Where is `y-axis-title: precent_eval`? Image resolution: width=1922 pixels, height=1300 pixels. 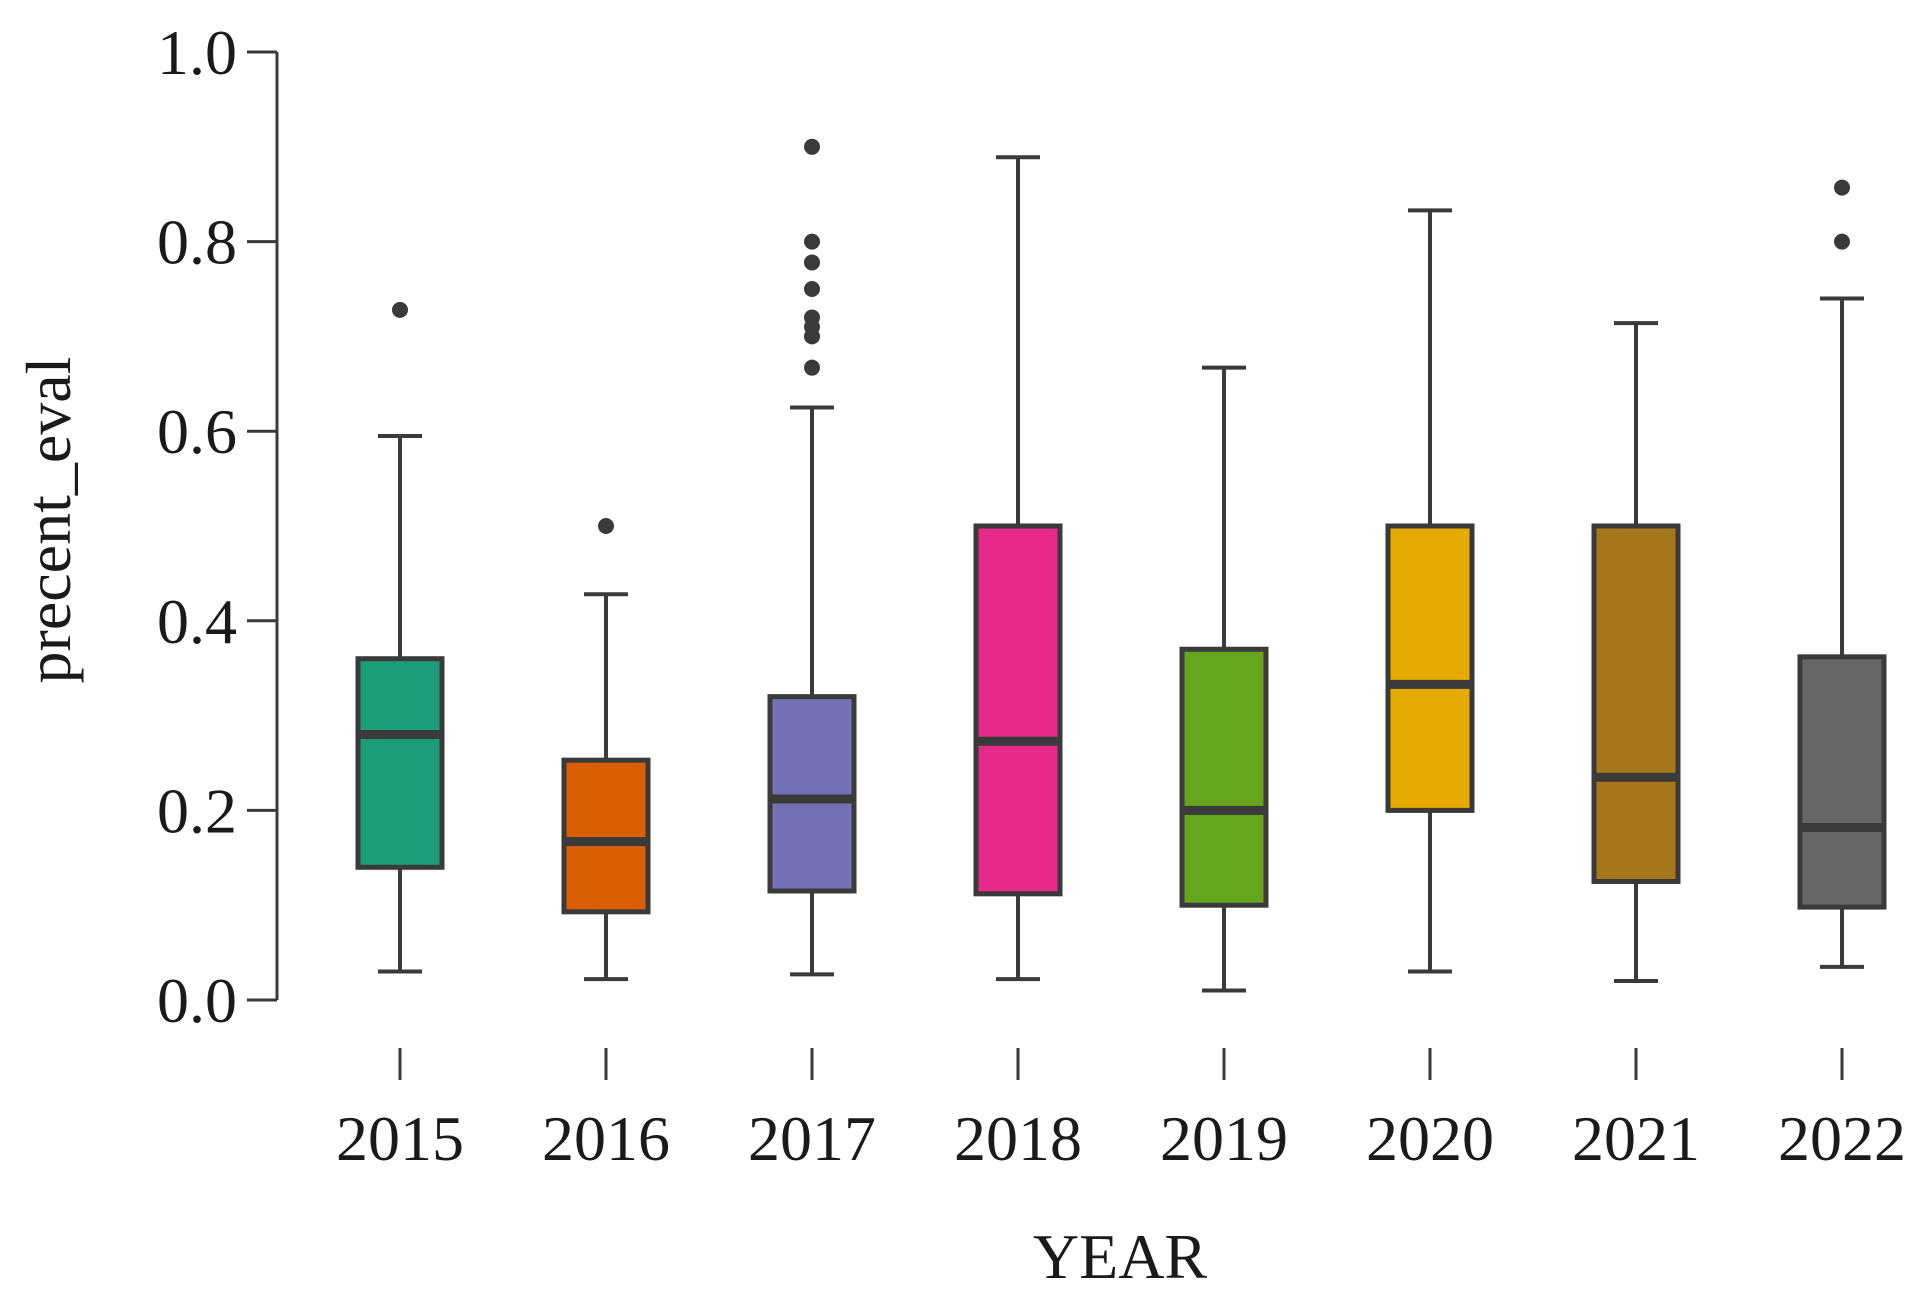 y-axis-title: precent_eval is located at coordinates (48, 520).